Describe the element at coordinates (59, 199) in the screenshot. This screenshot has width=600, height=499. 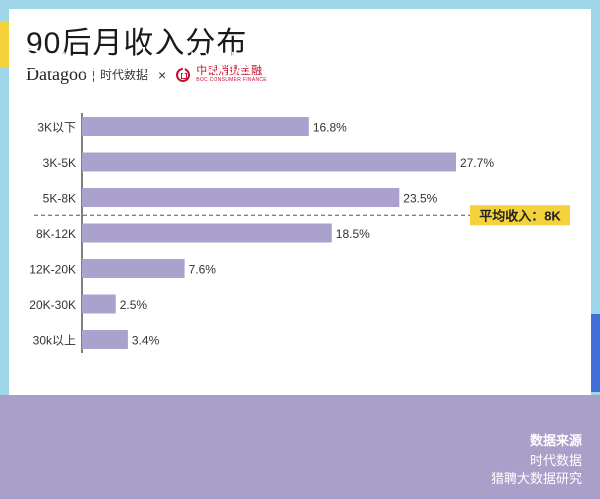
I see `category-label-2: 5K-8K` at that location.